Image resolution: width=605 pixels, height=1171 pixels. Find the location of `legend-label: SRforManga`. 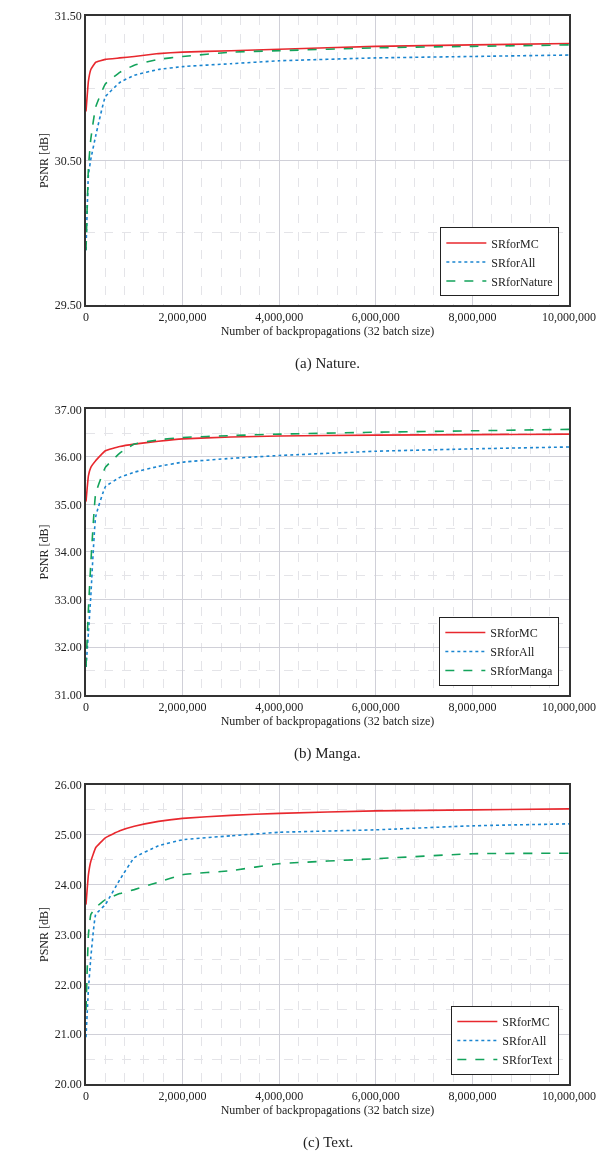

legend-label: SRforManga is located at coordinates (522, 671).